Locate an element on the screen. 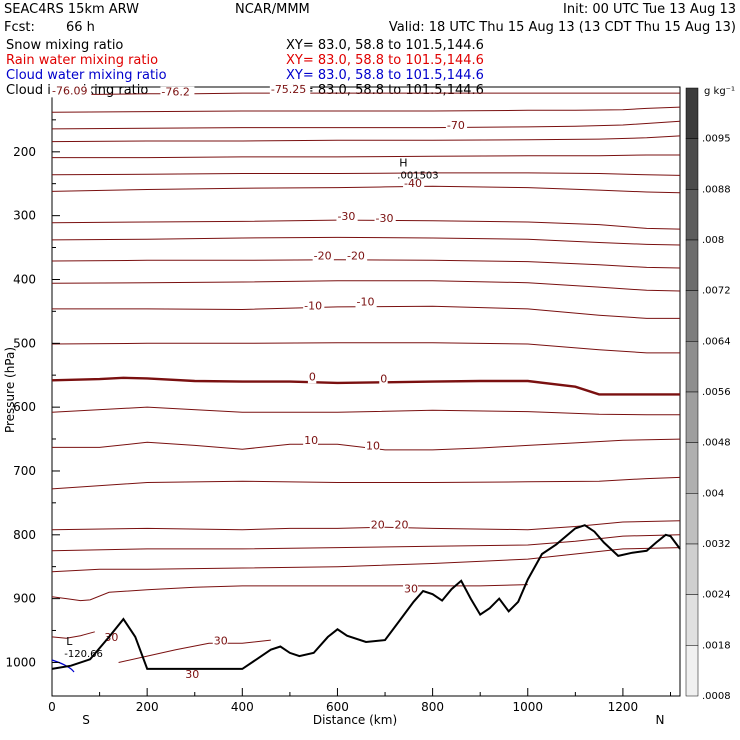 The height and width of the screenshot is (740, 740). colorbar-tick: .0032 is located at coordinates (716, 544).